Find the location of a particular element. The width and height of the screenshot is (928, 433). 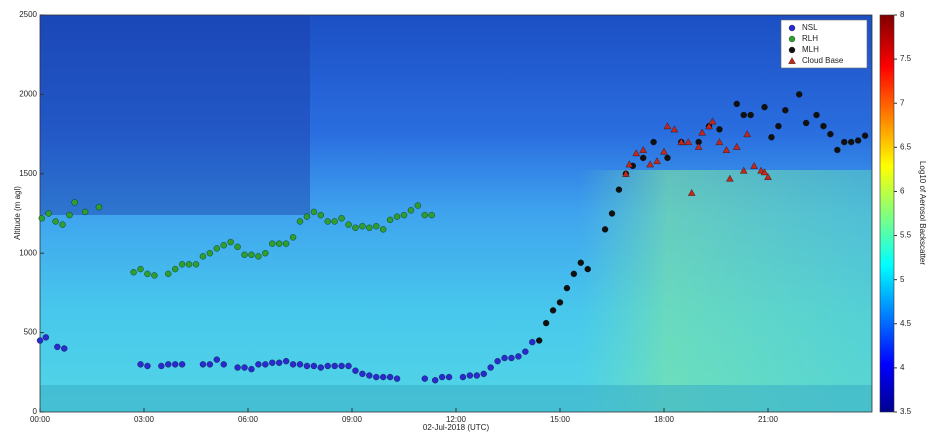

x-tick-label: 12:00 is located at coordinates (456, 419).